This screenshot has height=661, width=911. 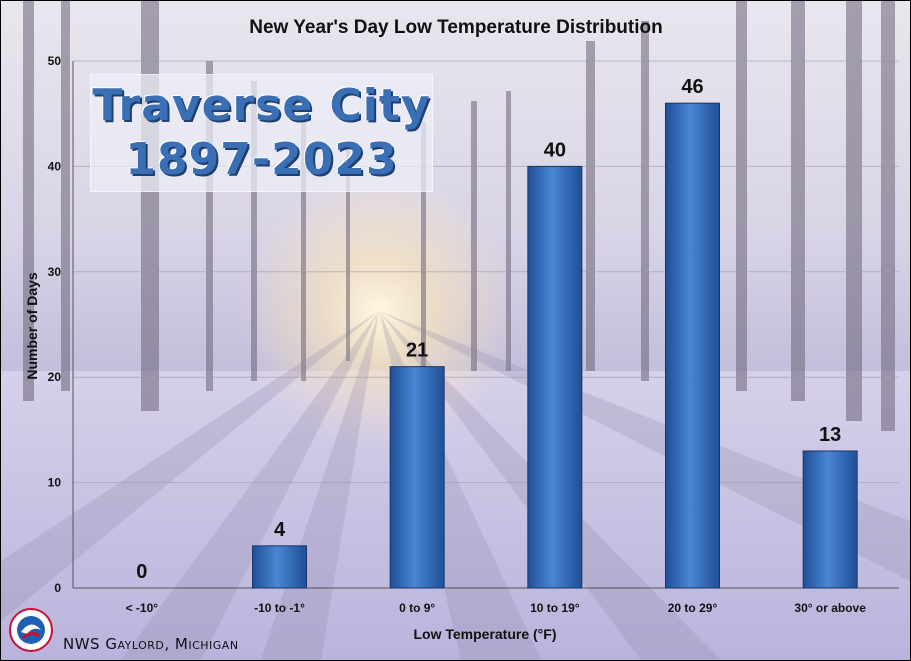 I want to click on data-label: 4, so click(x=280, y=530).